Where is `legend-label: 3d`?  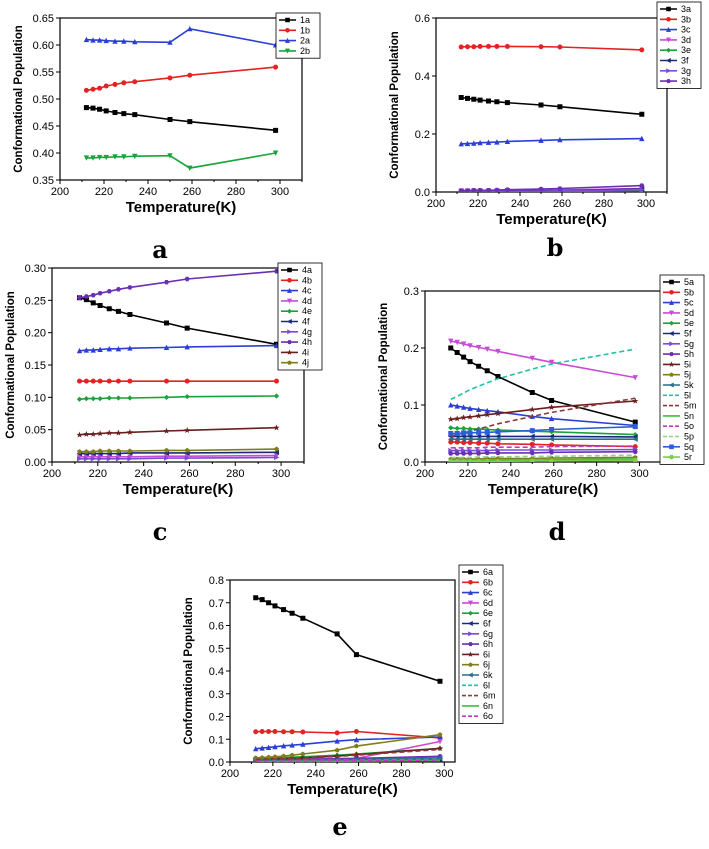 legend-label: 3d is located at coordinates (686, 40).